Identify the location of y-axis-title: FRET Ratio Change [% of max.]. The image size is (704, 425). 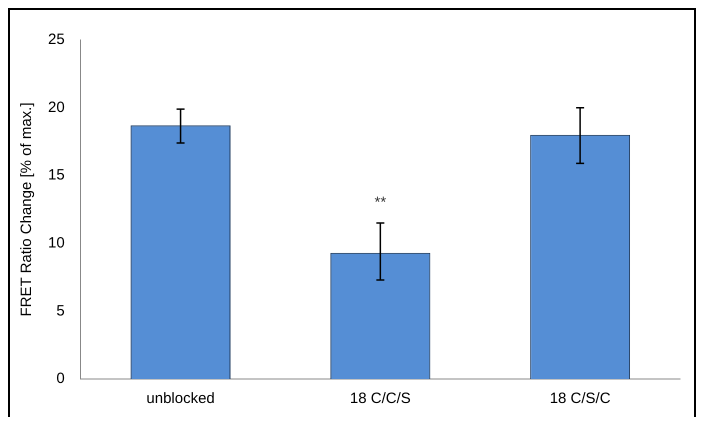
(27, 209).